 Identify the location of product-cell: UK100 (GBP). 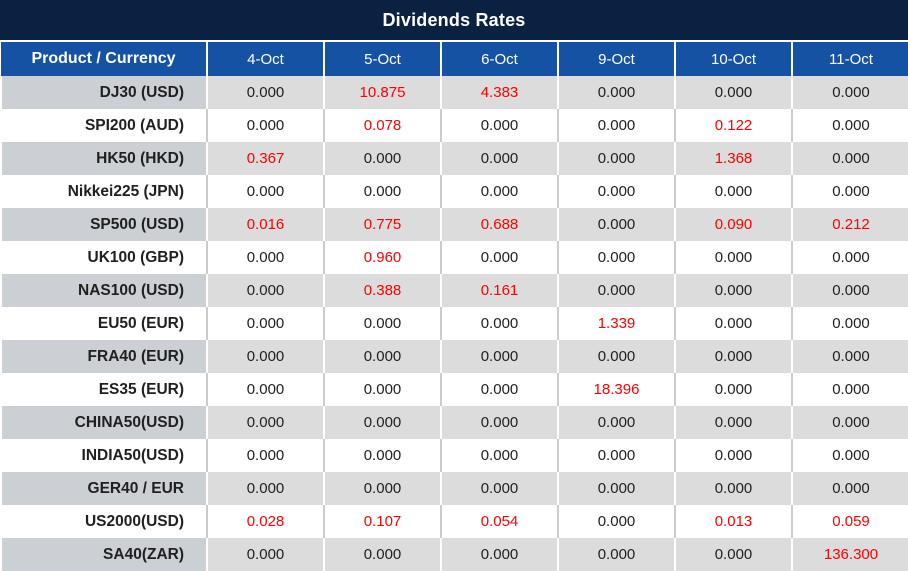
(104, 257).